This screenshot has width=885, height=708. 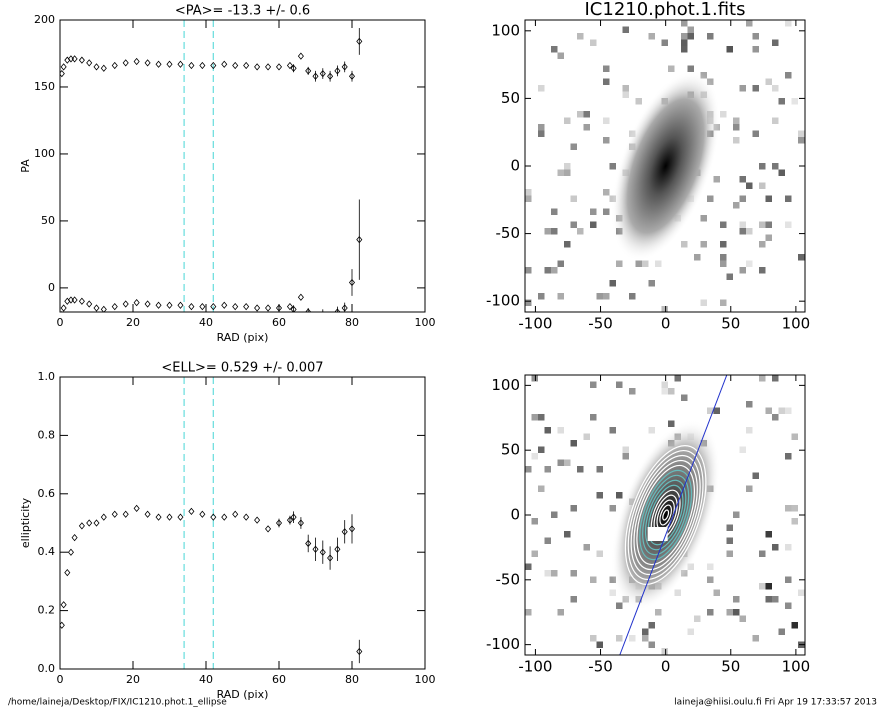 I want to click on y-tick-label: 0.8, so click(x=47, y=434).